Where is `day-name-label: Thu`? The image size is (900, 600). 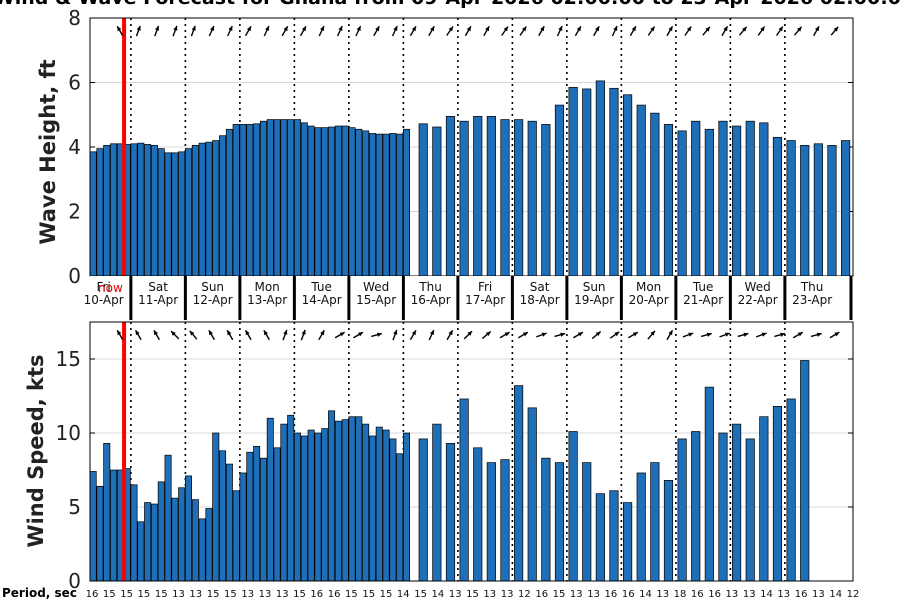
day-name-label: Thu is located at coordinates (812, 287).